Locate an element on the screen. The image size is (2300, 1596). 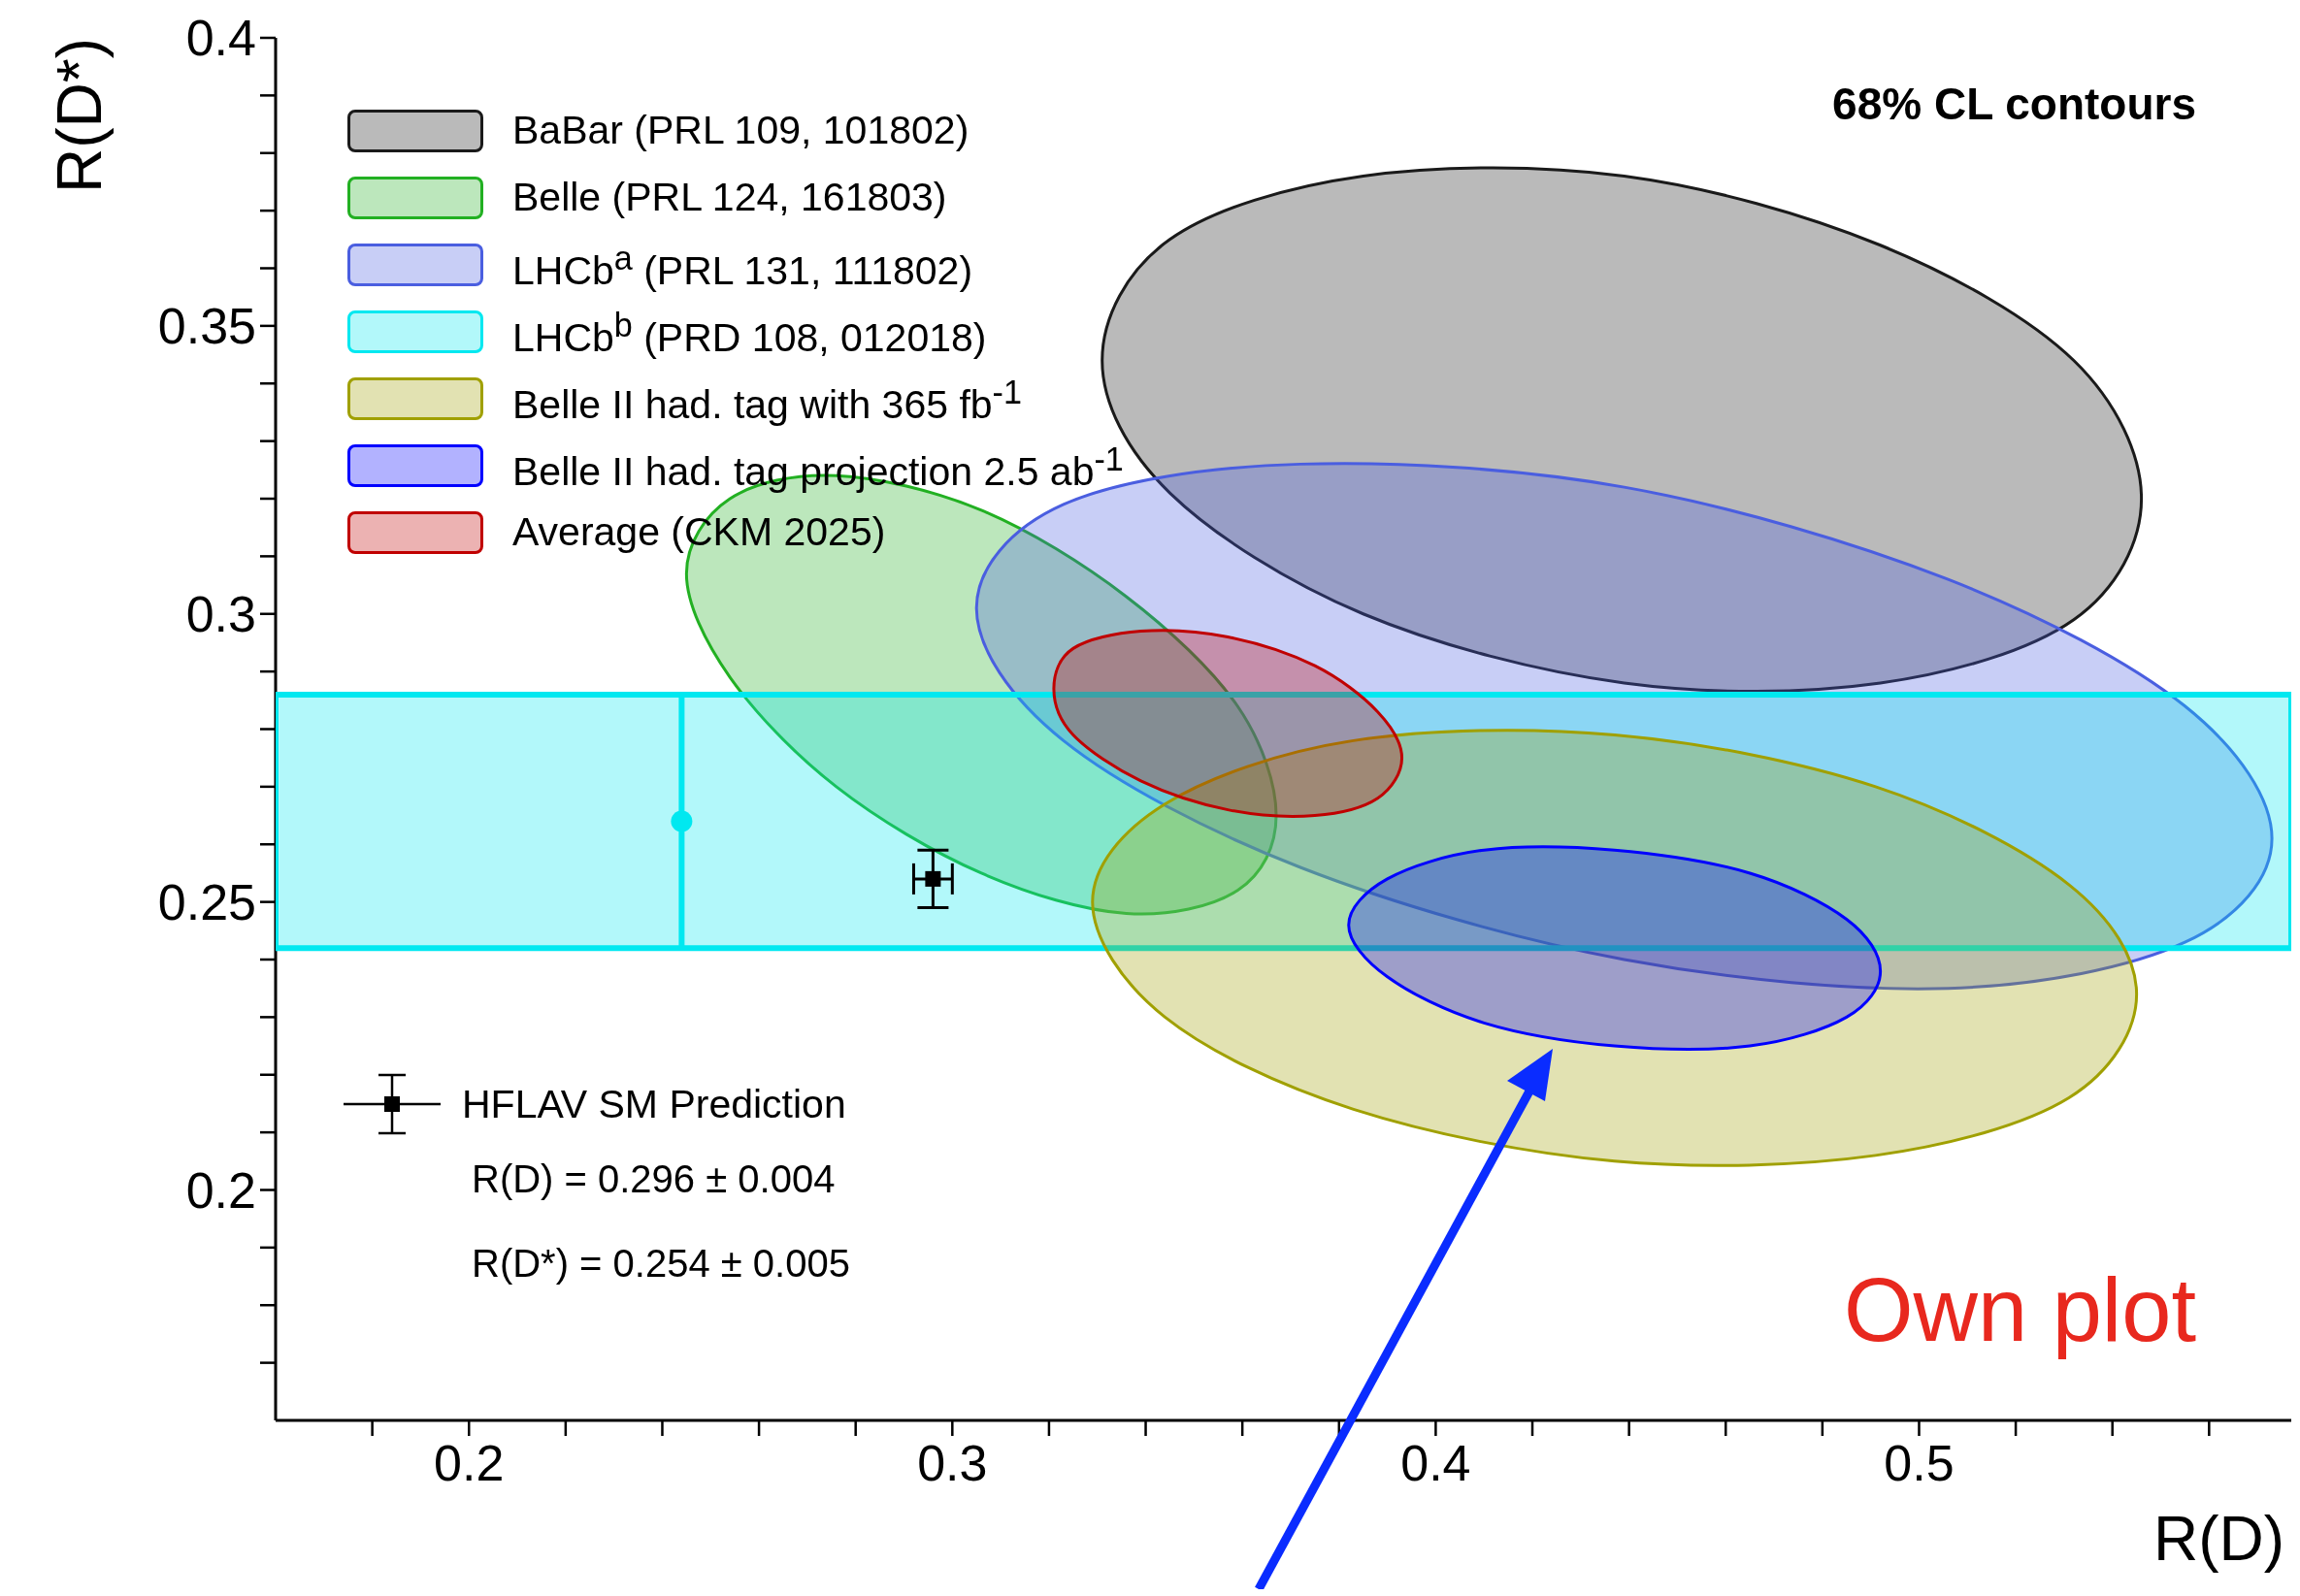
legend-label: LHCb$^{b}$ (PRD 108, 012018) is located at coordinates (750, 333).